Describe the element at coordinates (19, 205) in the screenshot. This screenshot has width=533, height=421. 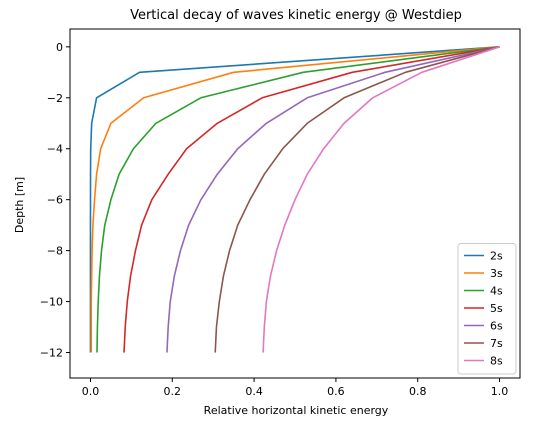
I see `y-axis-label: Depth [m]` at that location.